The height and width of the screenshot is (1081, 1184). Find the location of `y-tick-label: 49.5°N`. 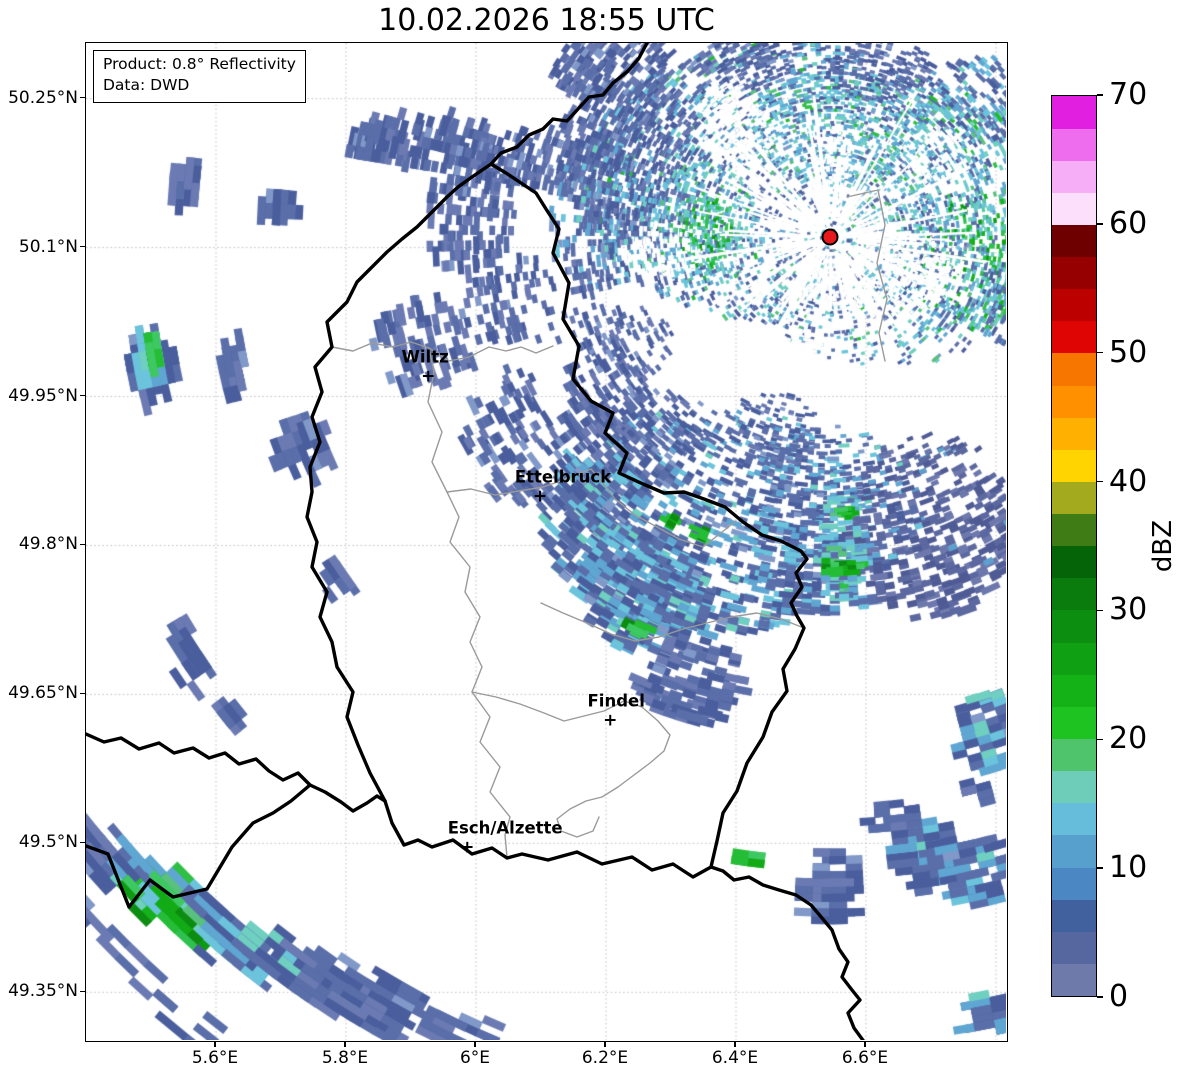

y-tick-label: 49.5°N is located at coordinates (48, 842).